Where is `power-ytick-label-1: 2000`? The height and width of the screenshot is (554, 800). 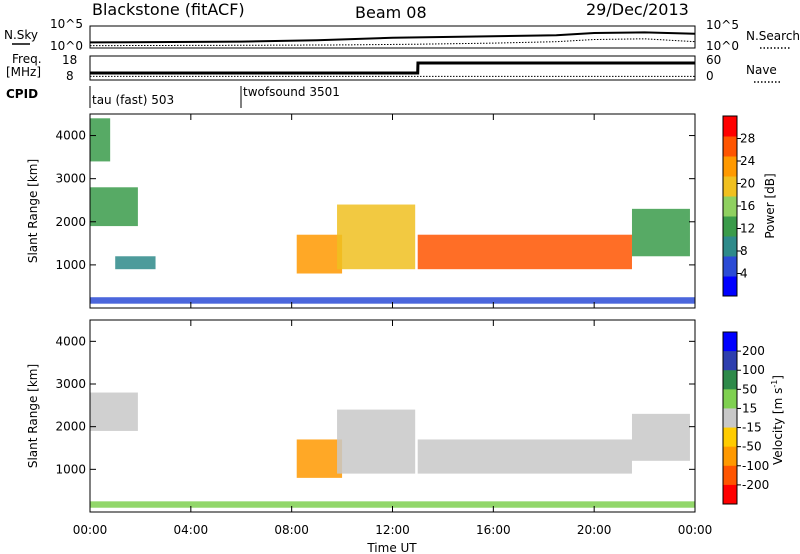 power-ytick-label-1: 2000 is located at coordinates (70, 222).